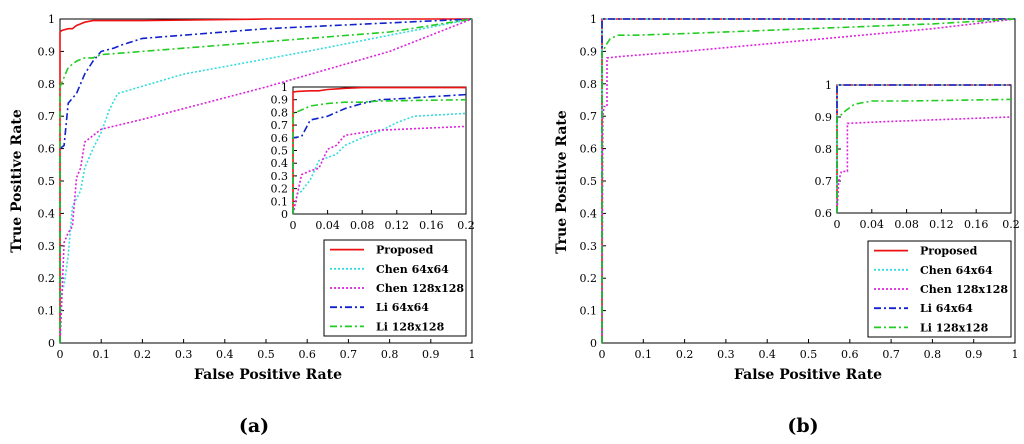 This screenshot has height=444, width=1024. What do you see at coordinates (824, 117) in the screenshot?
I see `inset-b-y-tick-label: 0.9` at bounding box center [824, 117].